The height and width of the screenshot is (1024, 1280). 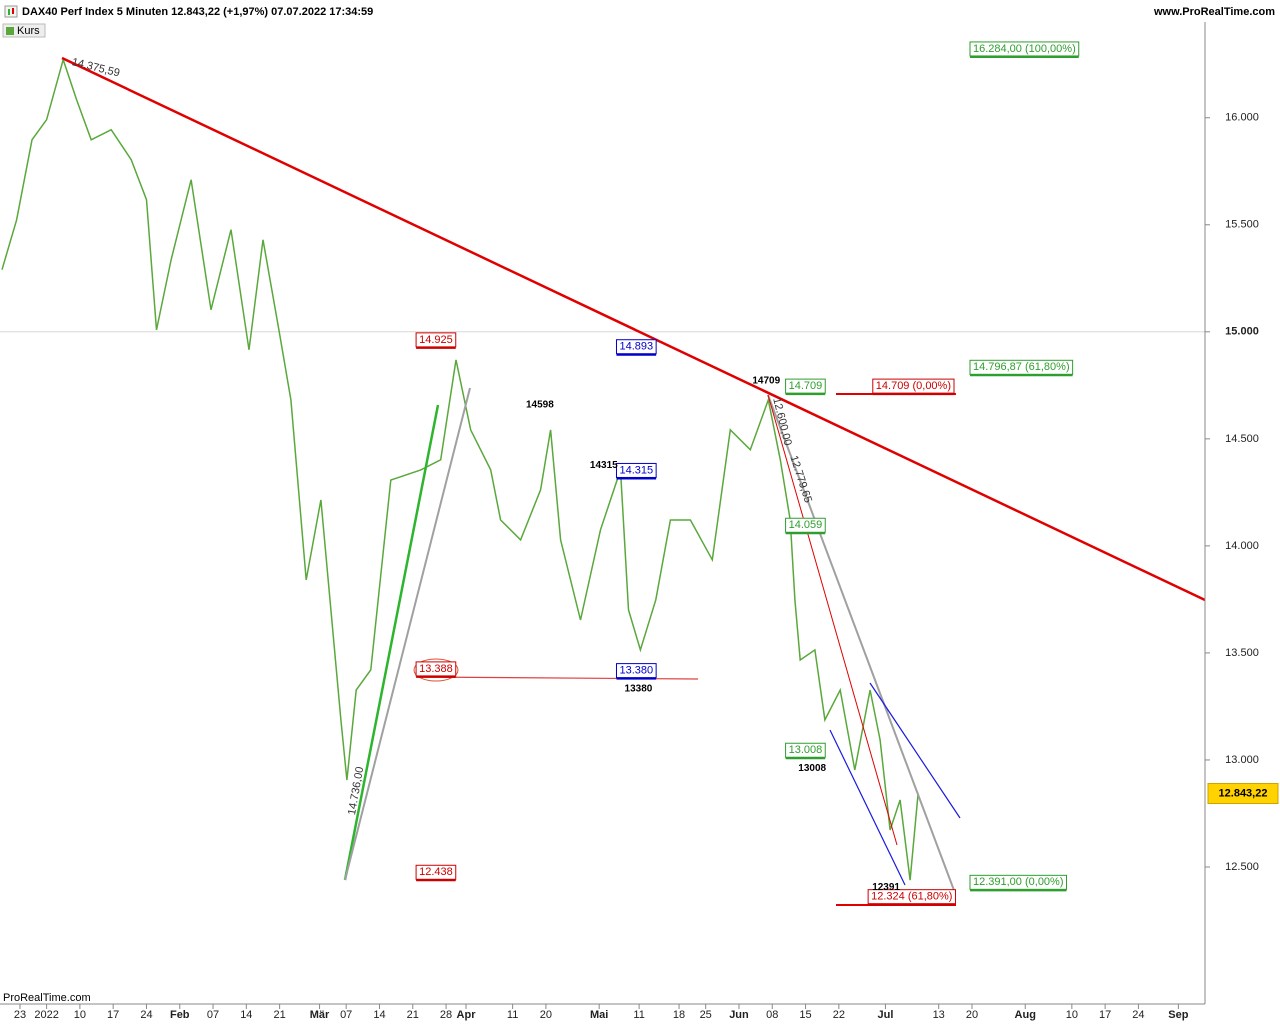 What do you see at coordinates (1242, 118) in the screenshot?
I see `y-tick-label: 16.000` at bounding box center [1242, 118].